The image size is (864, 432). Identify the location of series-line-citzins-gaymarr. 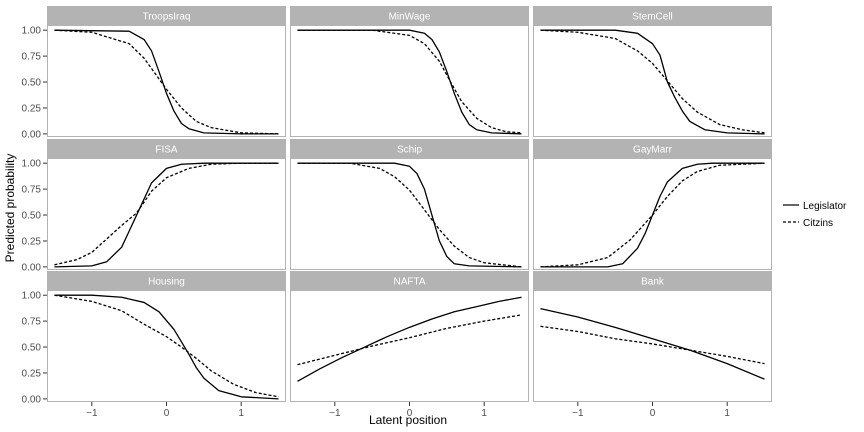
(652, 215).